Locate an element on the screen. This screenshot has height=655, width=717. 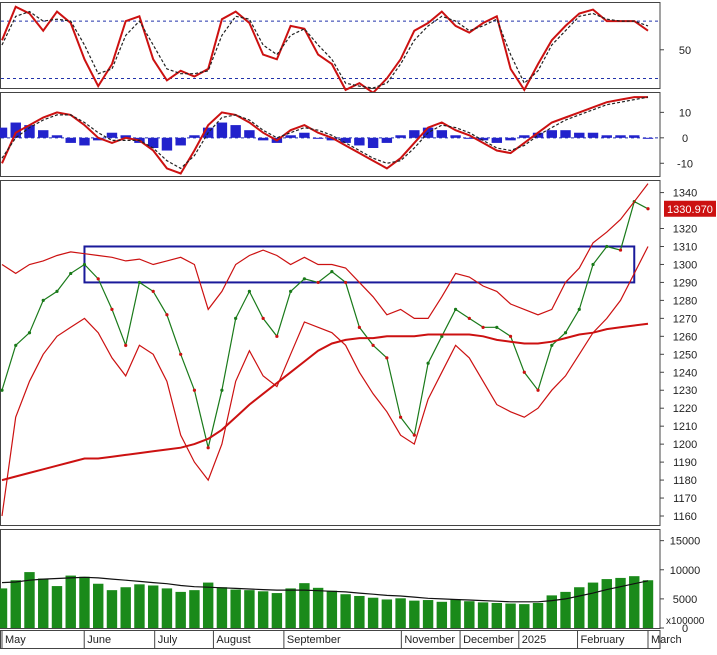
price-y-tick-label: 1190 is located at coordinates (685, 463).